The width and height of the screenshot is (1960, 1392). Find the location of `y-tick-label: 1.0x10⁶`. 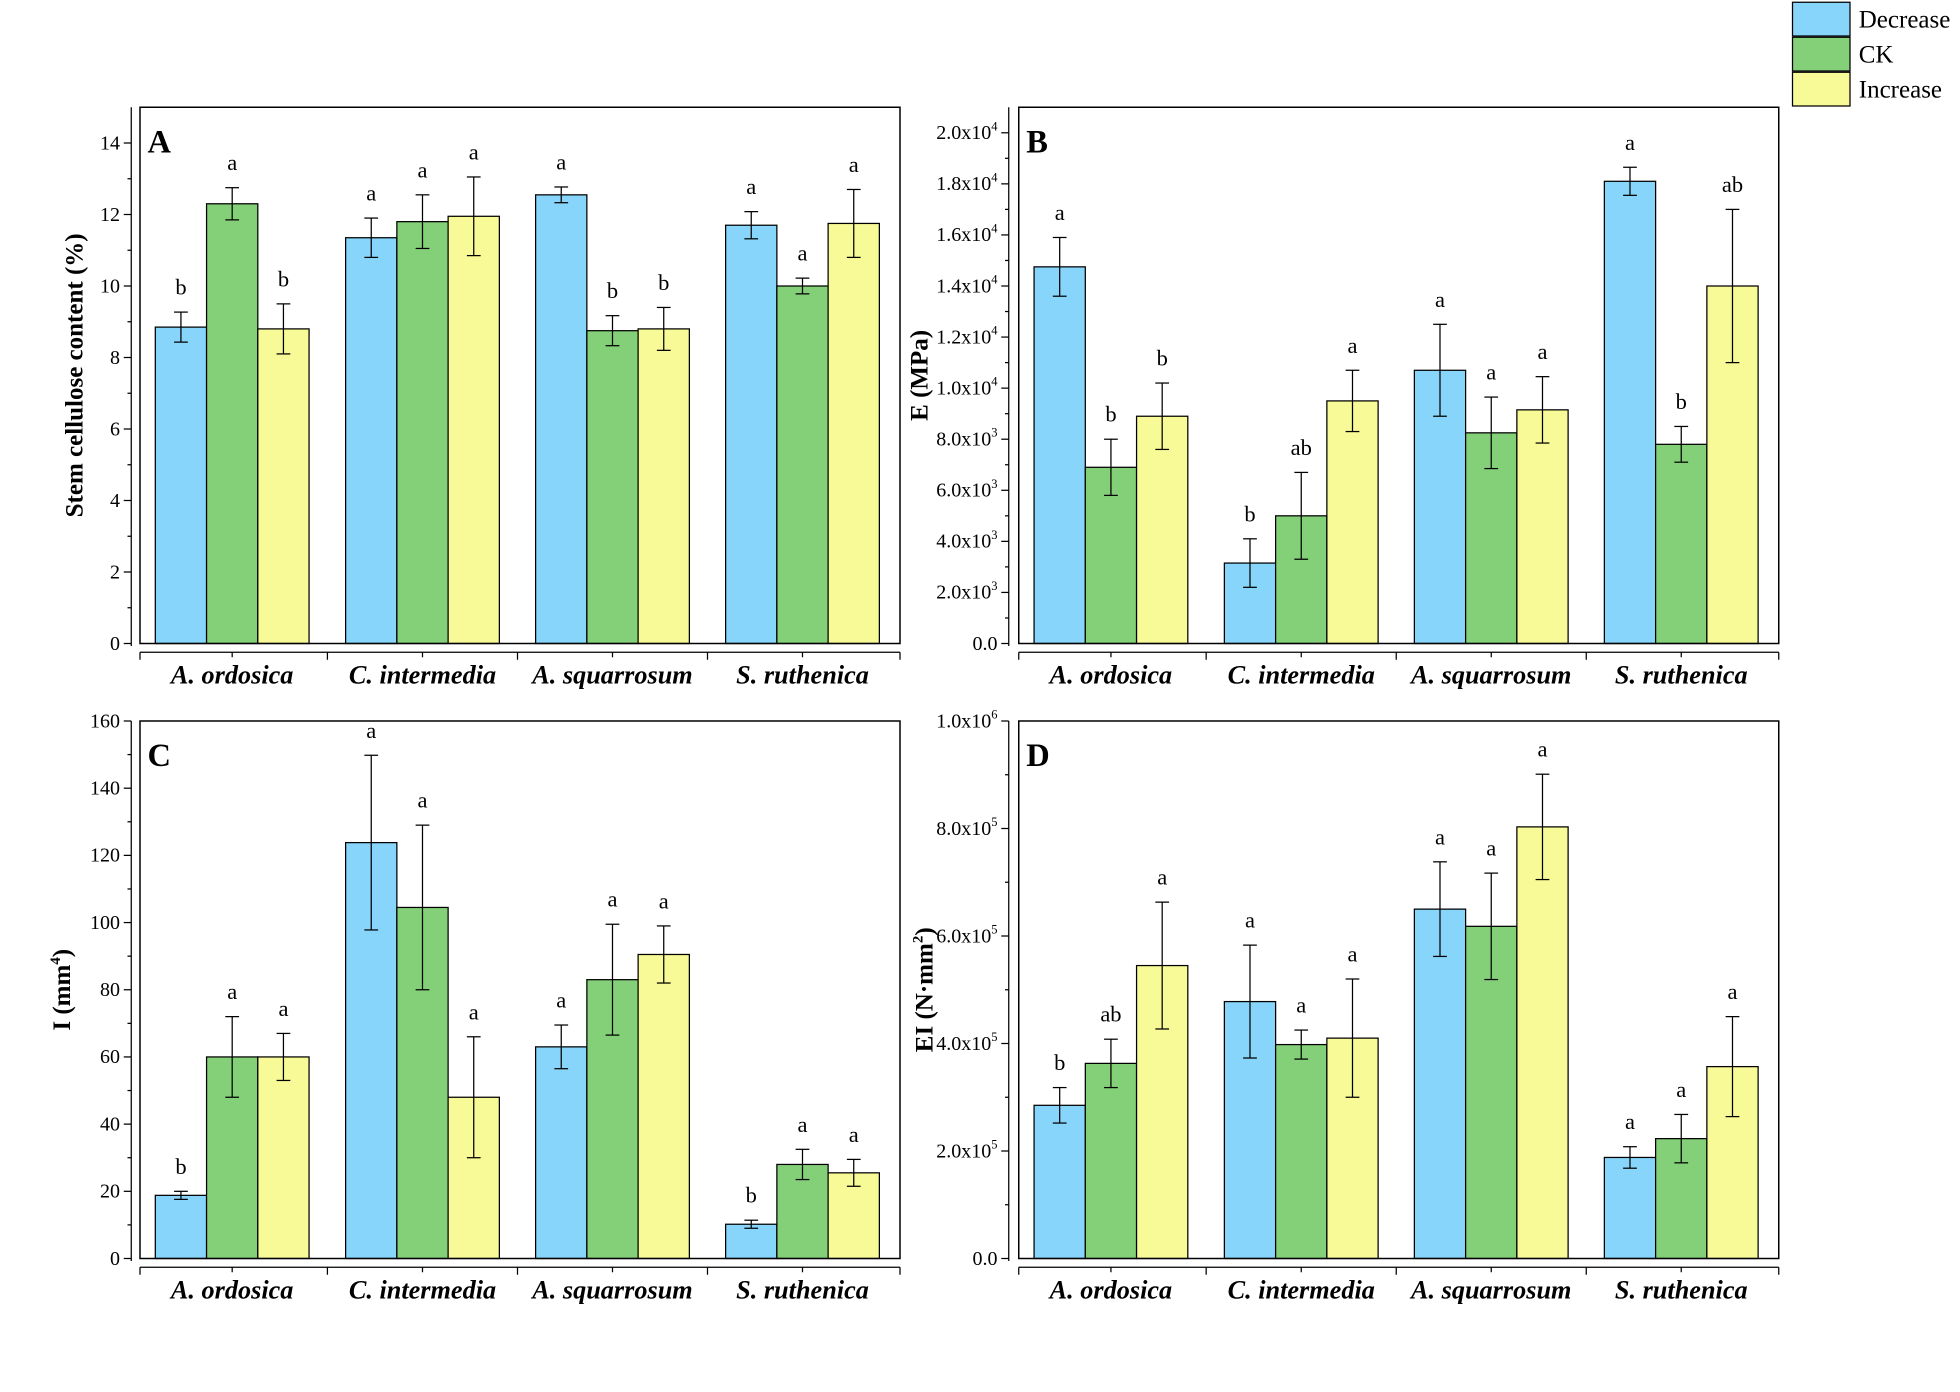

y-tick-label: 1.0x10⁶ is located at coordinates (966, 720).